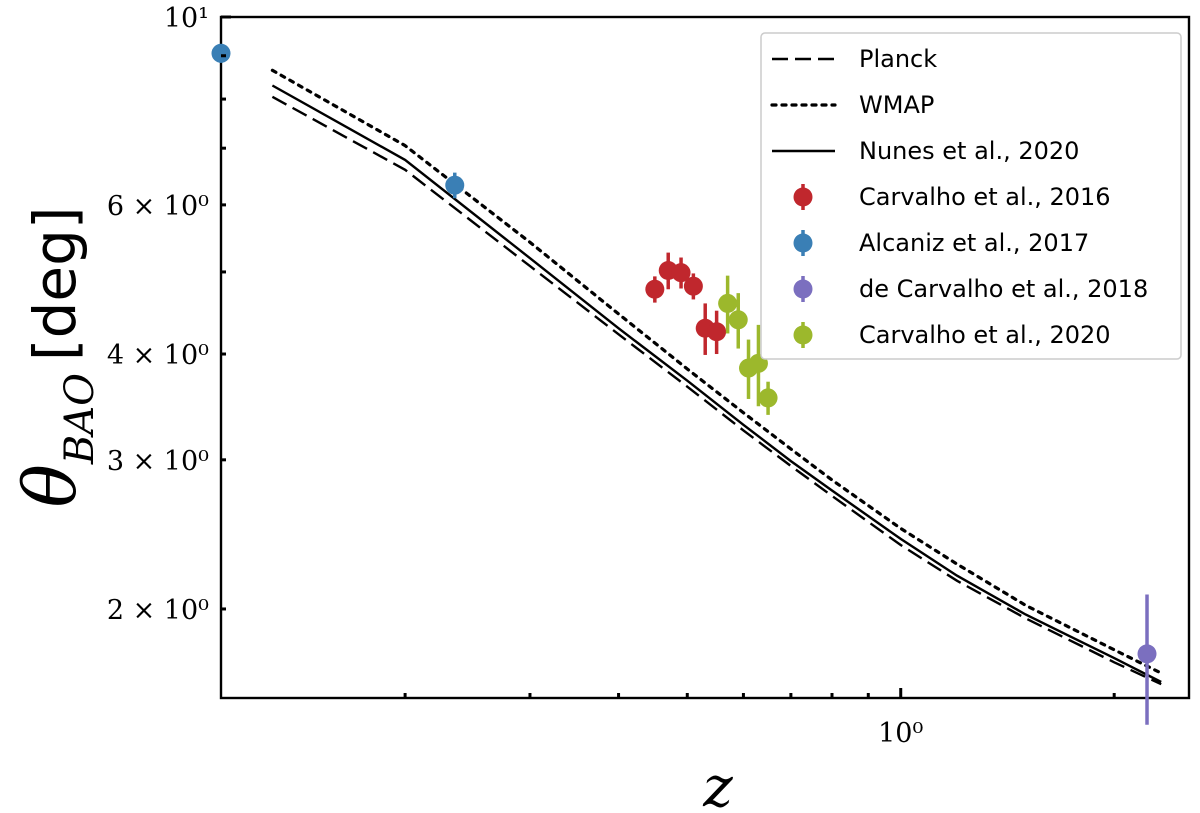  I want to click on series-de-carvalho-et-al-2018, so click(1147, 659).